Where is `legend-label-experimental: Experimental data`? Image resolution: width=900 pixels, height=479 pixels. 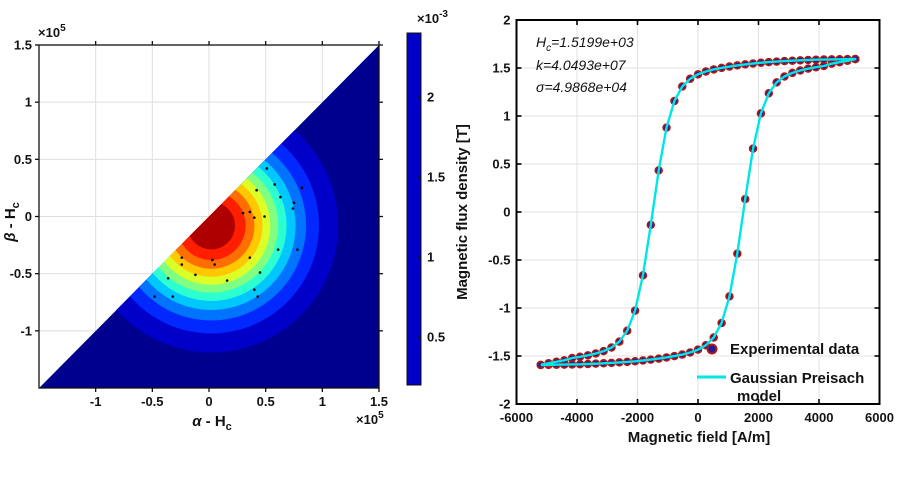
legend-label-experimental: Experimental data is located at coordinates (795, 349).